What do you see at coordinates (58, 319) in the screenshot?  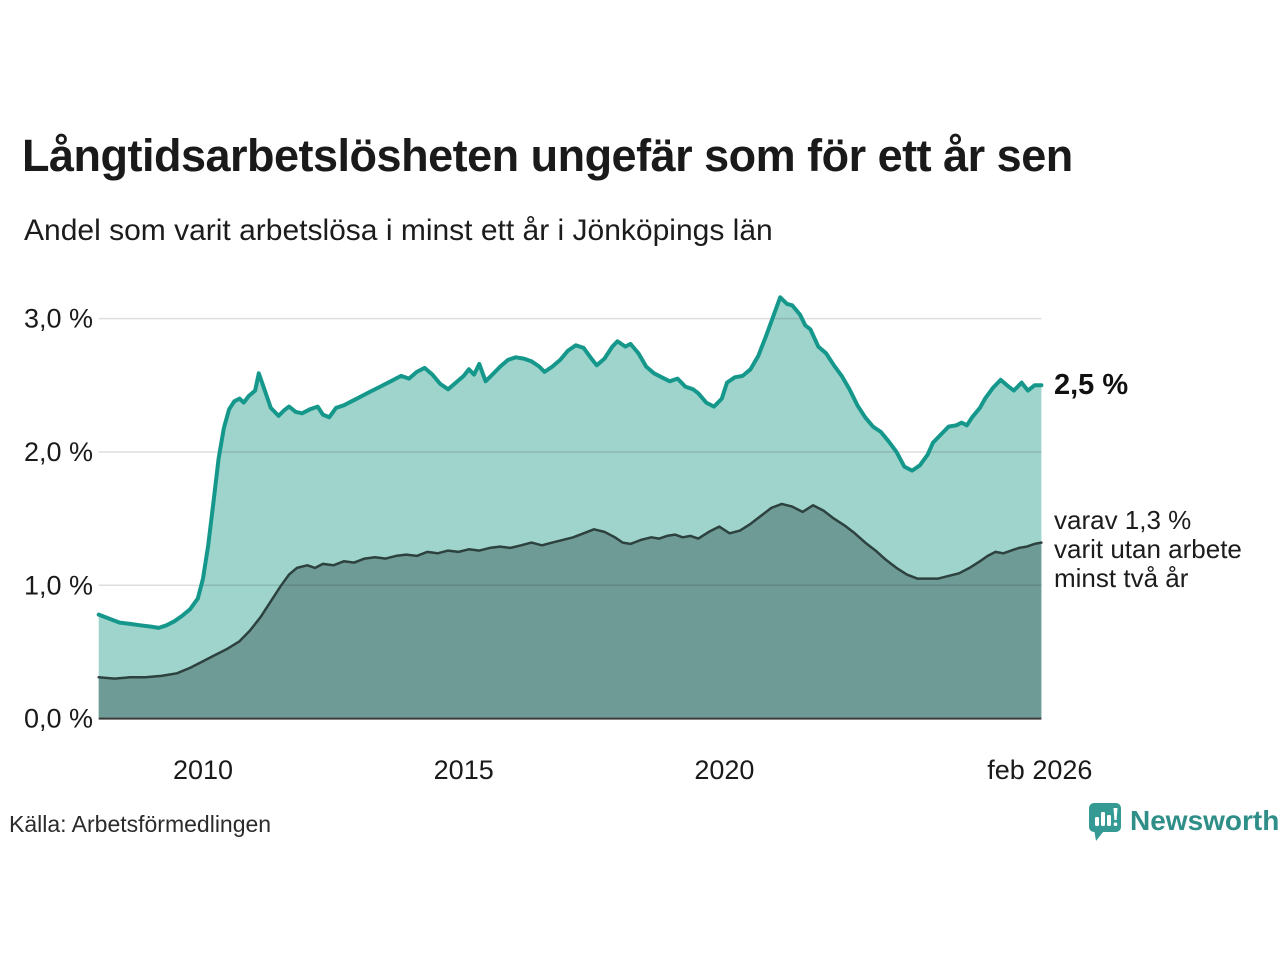 I see `y-tick-label: 3,0 %` at bounding box center [58, 319].